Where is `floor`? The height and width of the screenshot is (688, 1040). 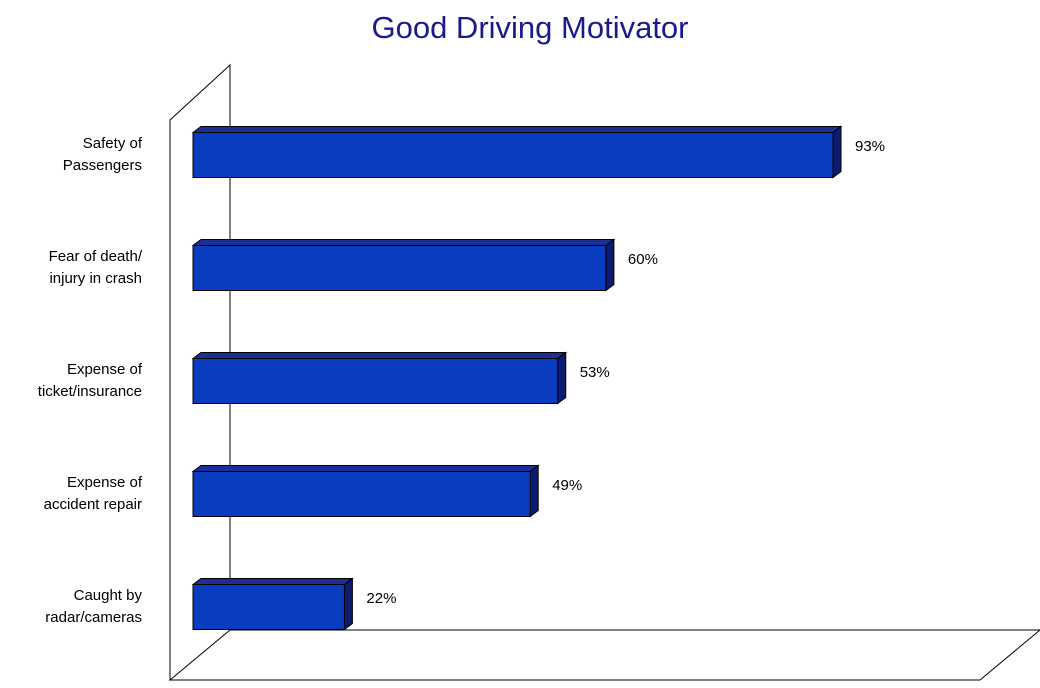
floor is located at coordinates (604, 655).